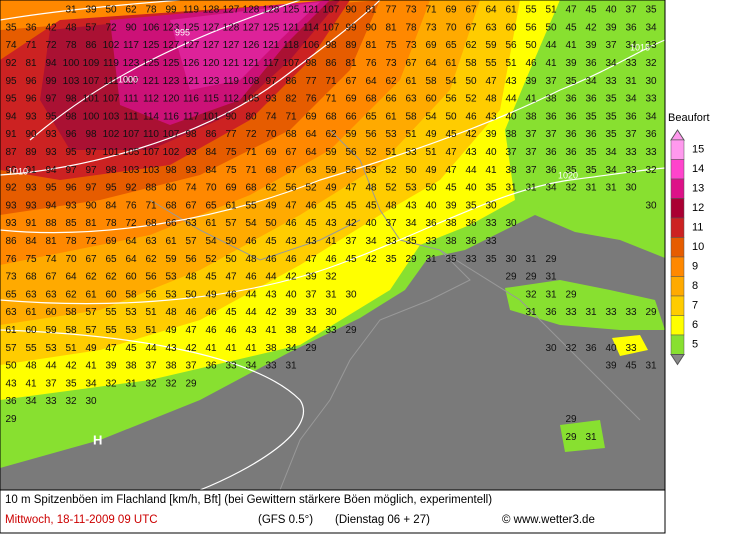  Describe the element at coordinates (11, 152) in the screenshot. I see `grid-value: 87` at that location.